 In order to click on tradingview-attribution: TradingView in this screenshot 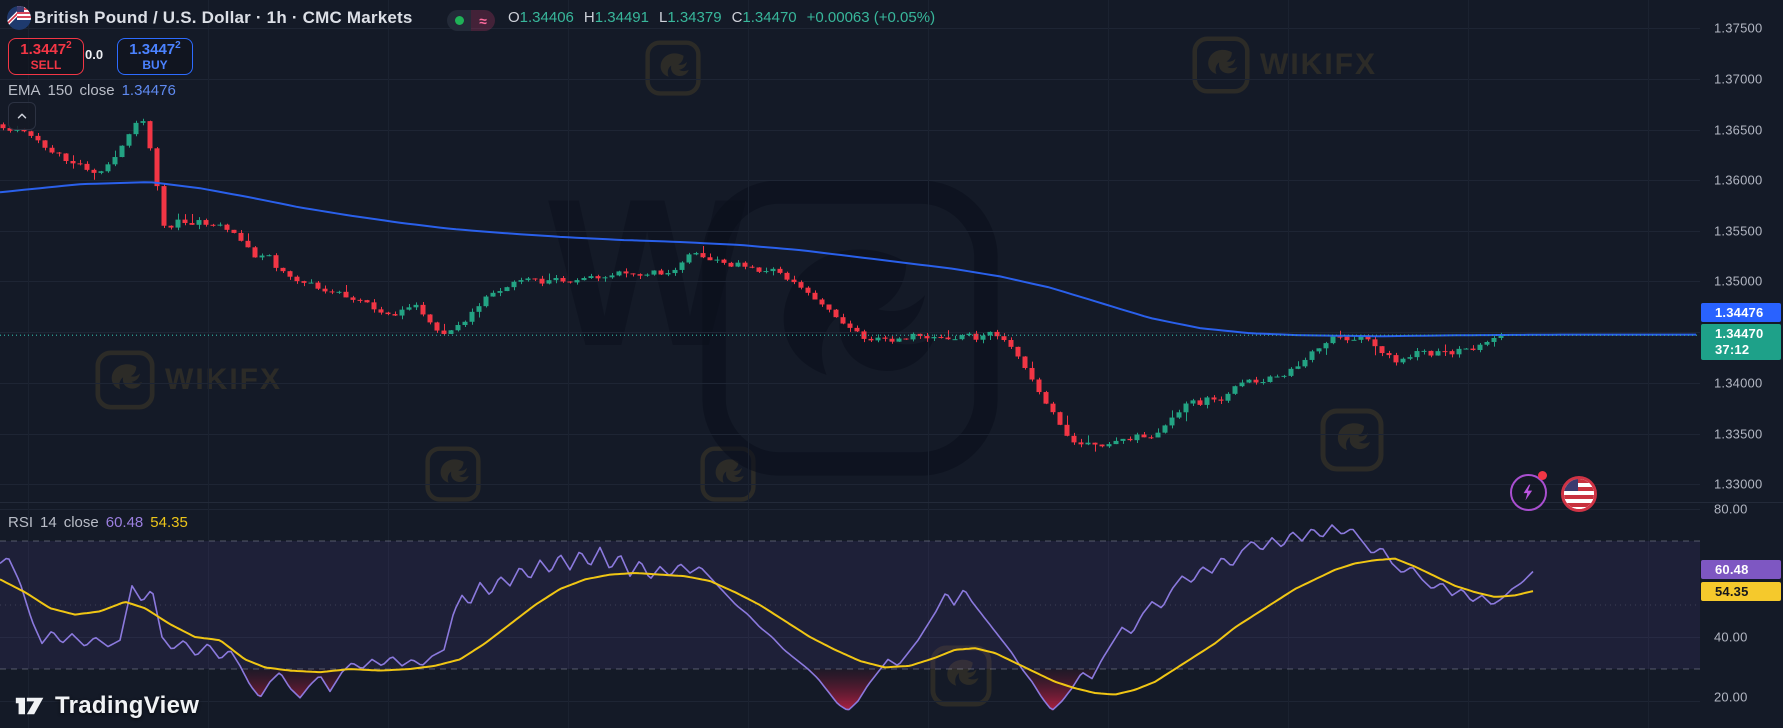, I will do `click(106, 706)`.